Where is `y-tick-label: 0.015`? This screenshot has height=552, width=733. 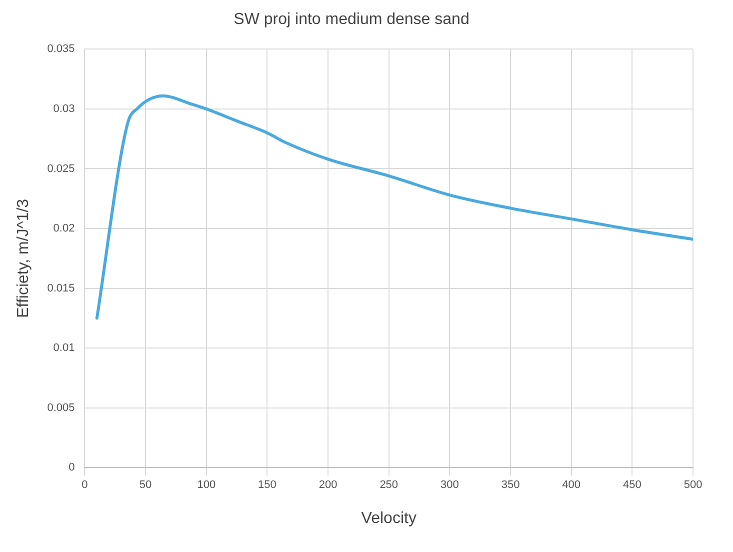 y-tick-label: 0.015 is located at coordinates (61, 288).